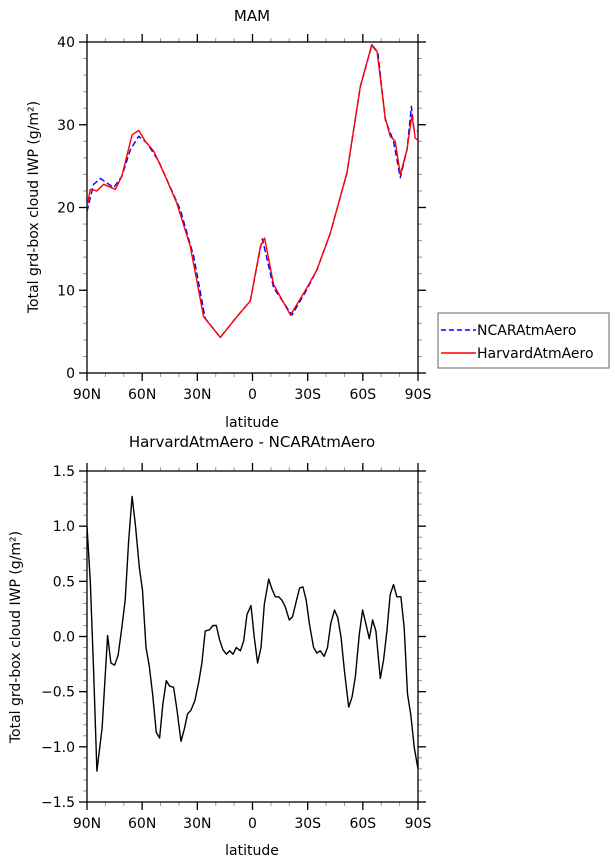  What do you see at coordinates (58, 693) in the screenshot?
I see `y-tick-label: −0.5` at bounding box center [58, 693].